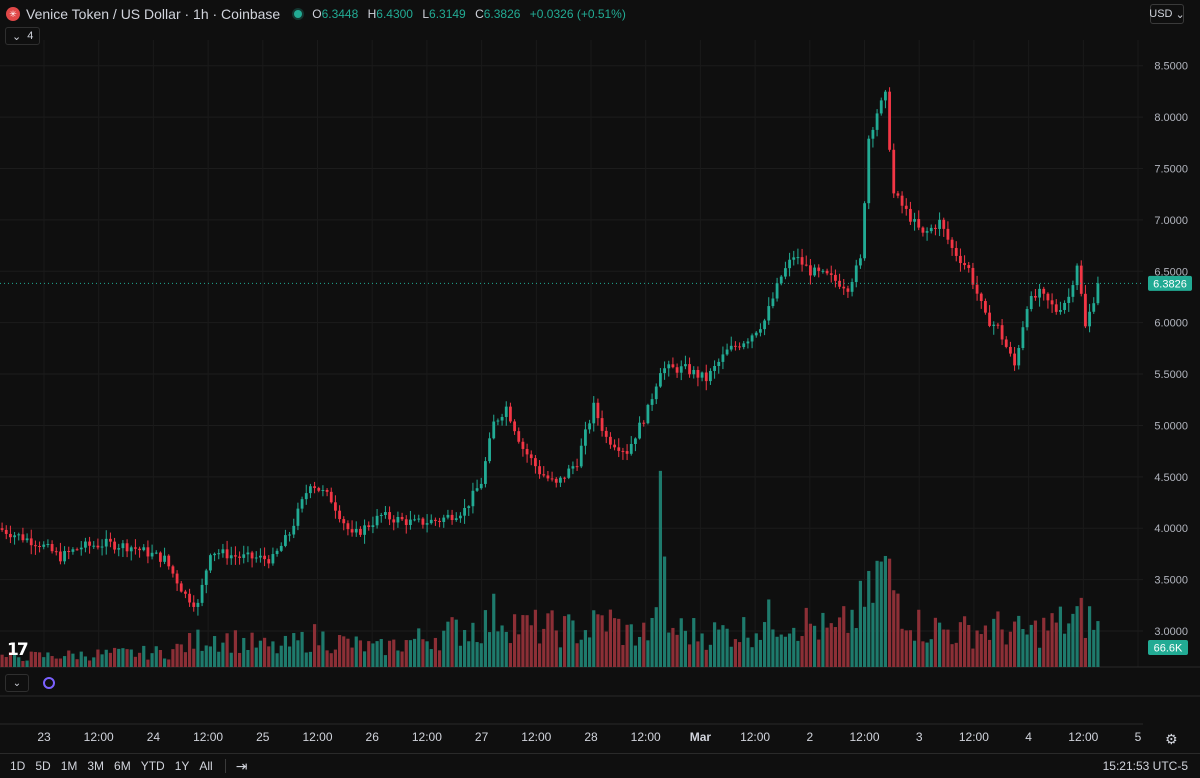 This screenshot has height=778, width=1200. I want to click on range-button-1y: 1Y, so click(182, 766).